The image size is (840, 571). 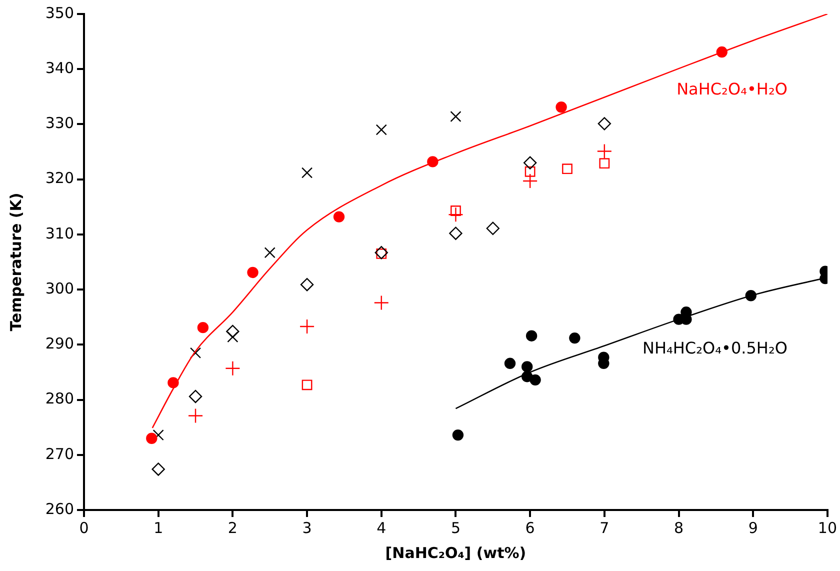 I want to click on x-tick-label: 7, so click(x=605, y=527).